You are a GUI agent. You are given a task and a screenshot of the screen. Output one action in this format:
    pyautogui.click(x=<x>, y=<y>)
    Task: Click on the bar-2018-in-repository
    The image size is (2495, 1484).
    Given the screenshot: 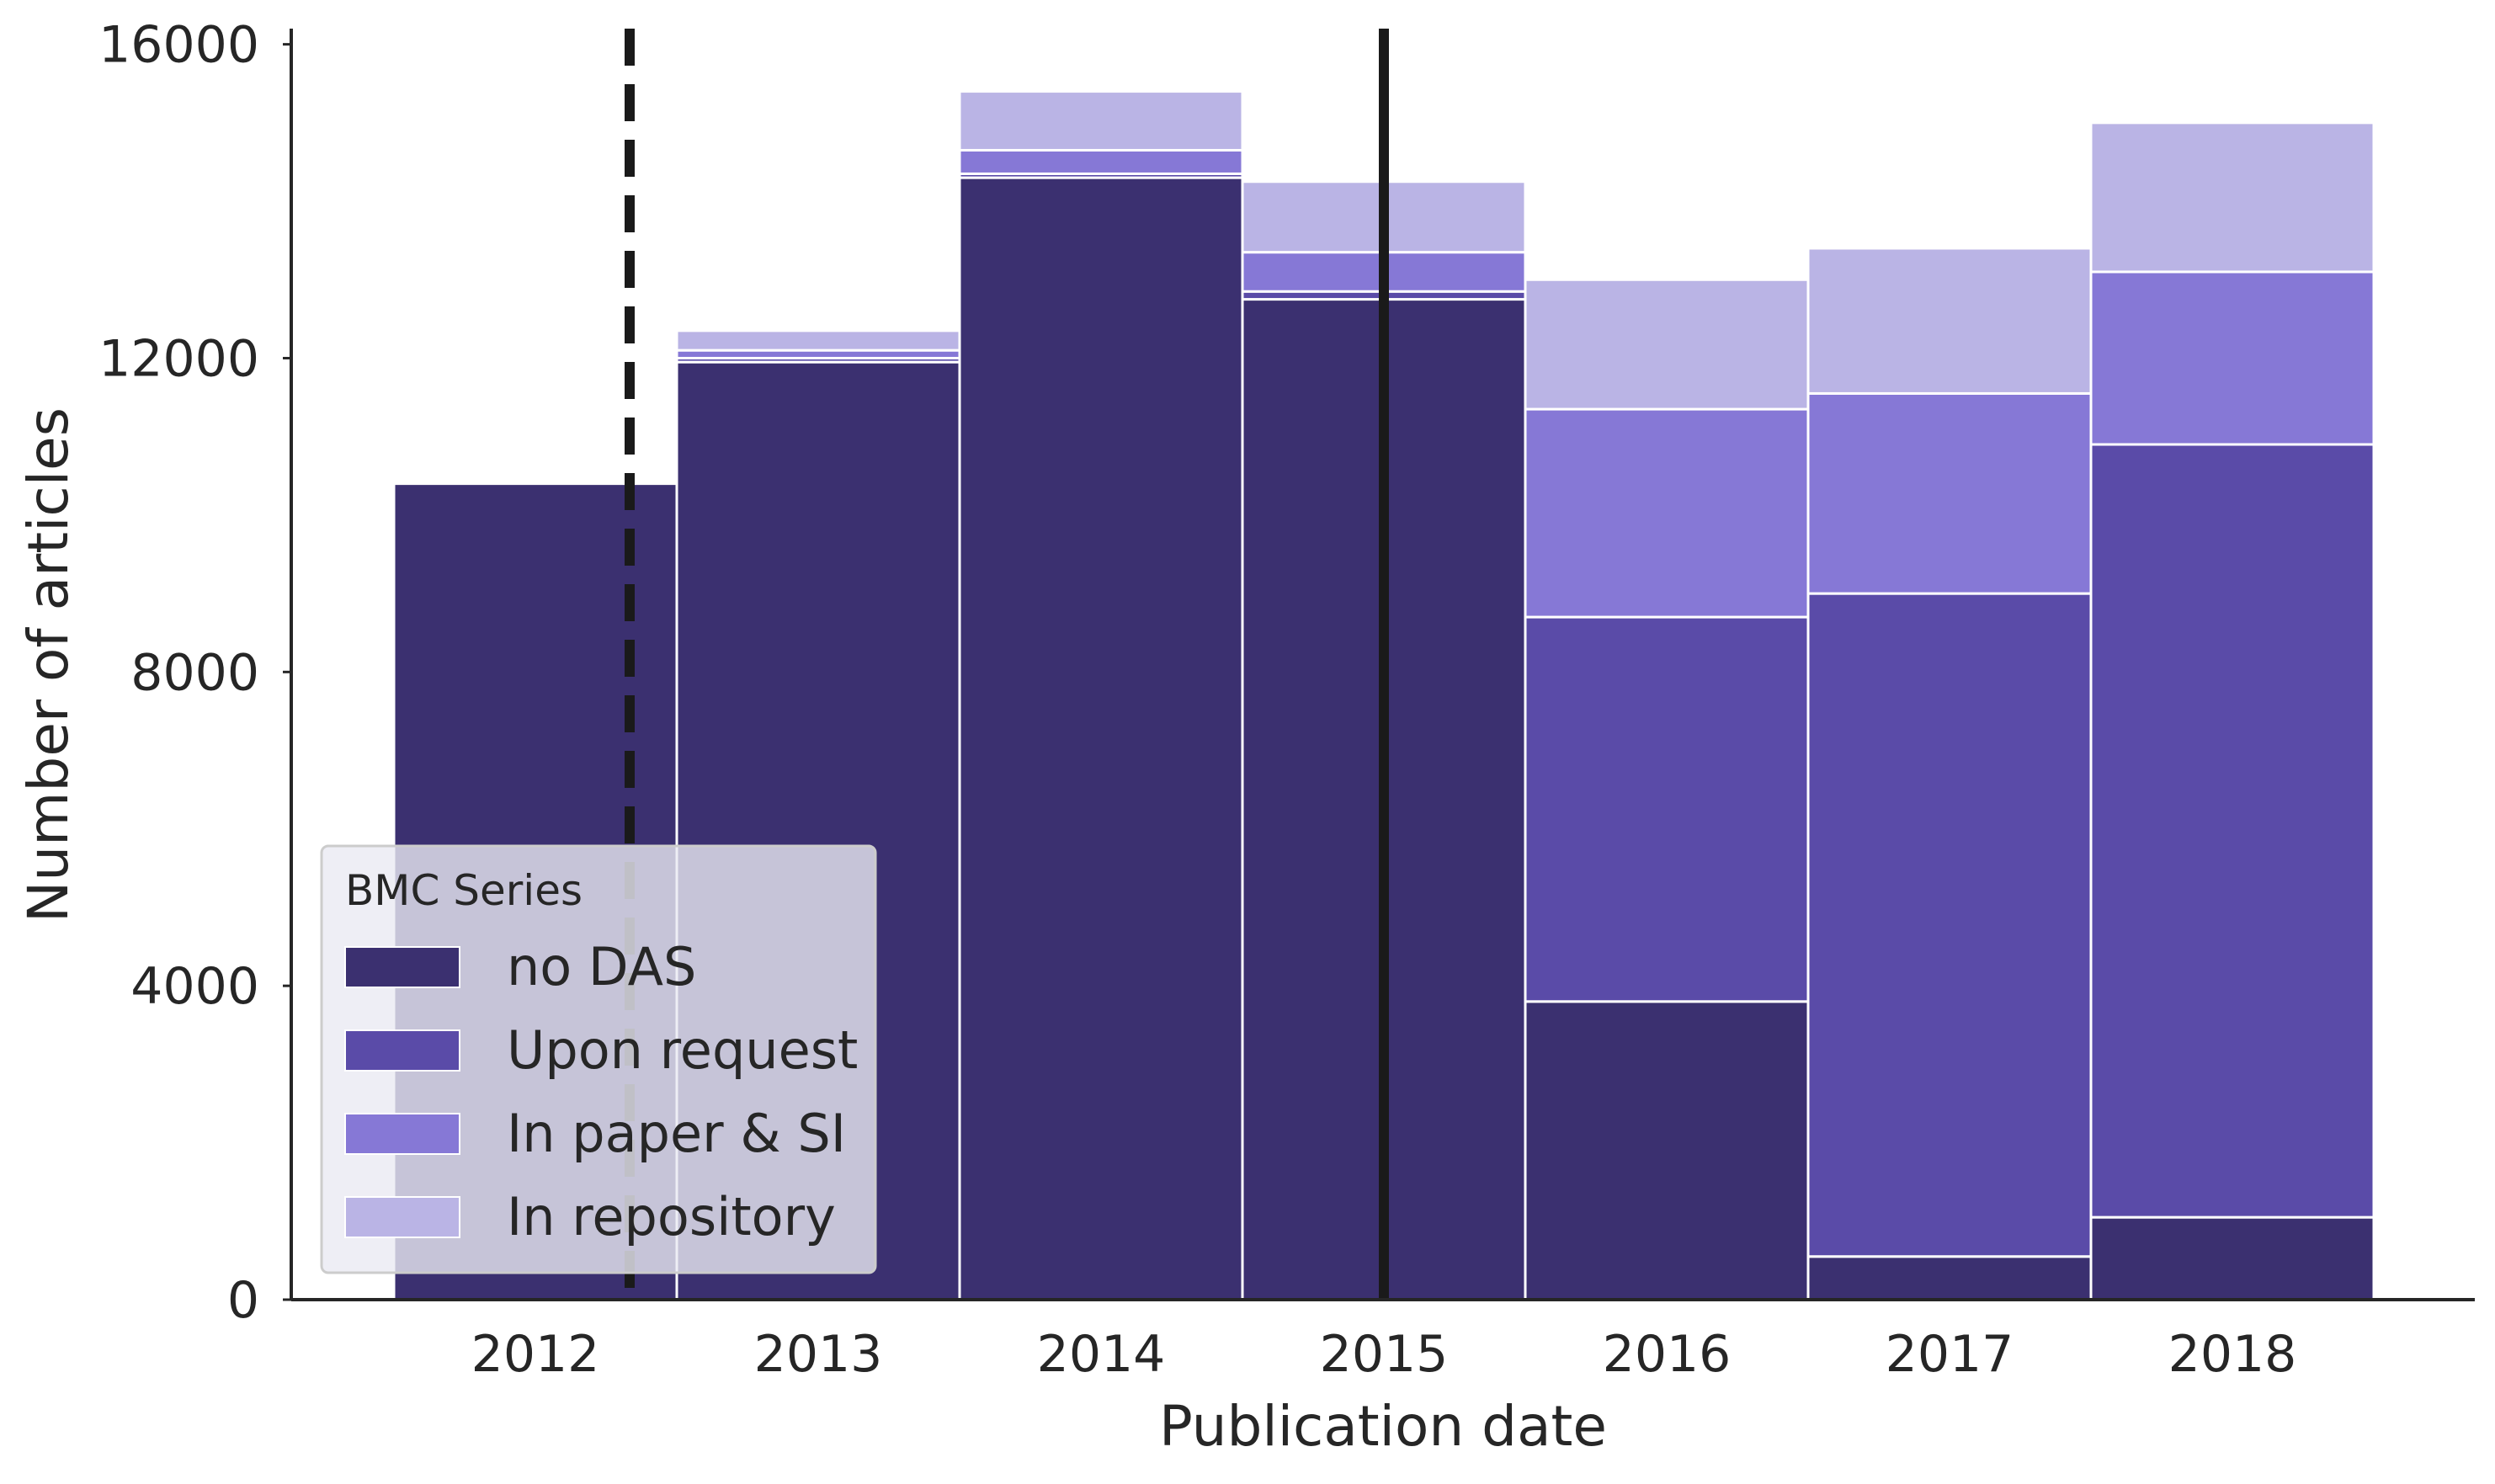 What is the action you would take?
    pyautogui.click(x=2232, y=197)
    